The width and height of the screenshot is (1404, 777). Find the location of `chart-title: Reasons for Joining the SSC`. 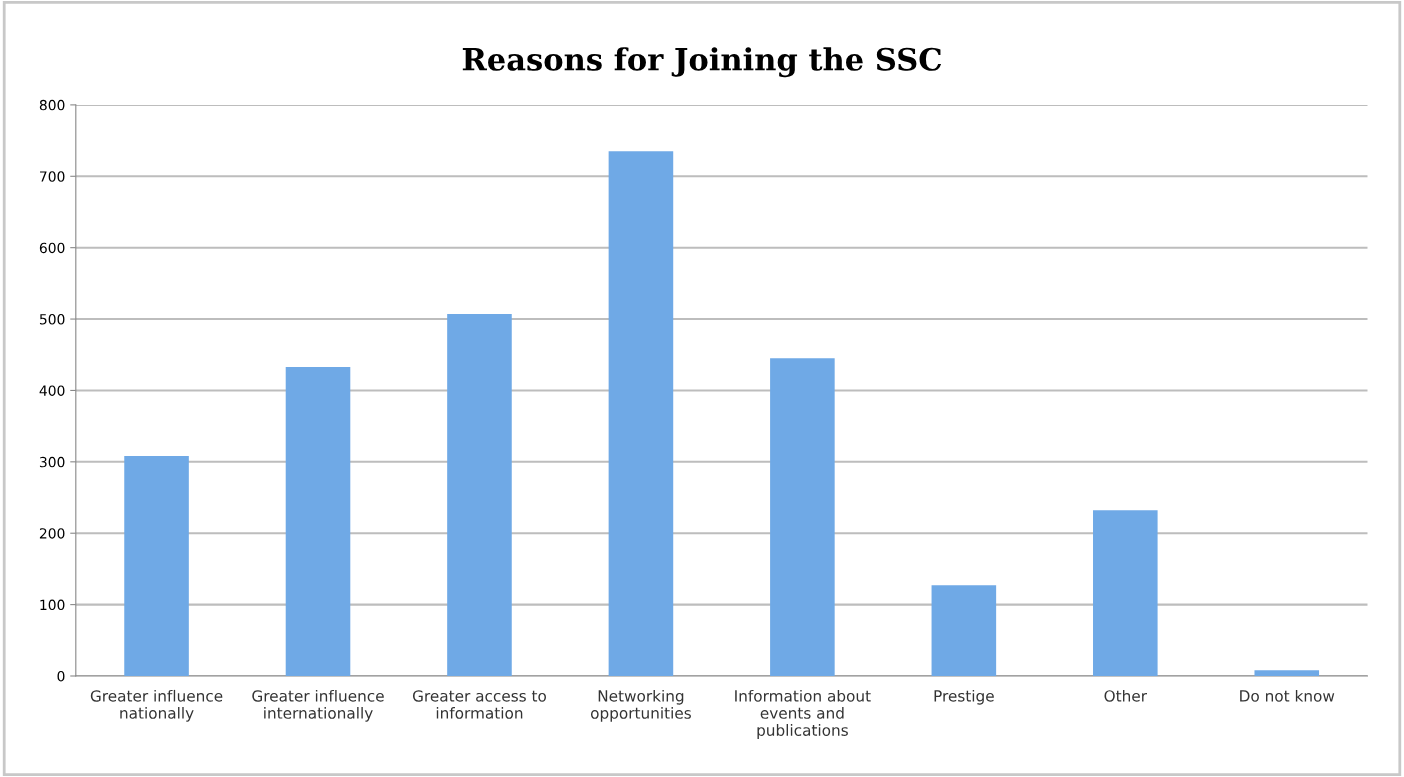

chart-title: Reasons for Joining the SSC is located at coordinates (702, 62).